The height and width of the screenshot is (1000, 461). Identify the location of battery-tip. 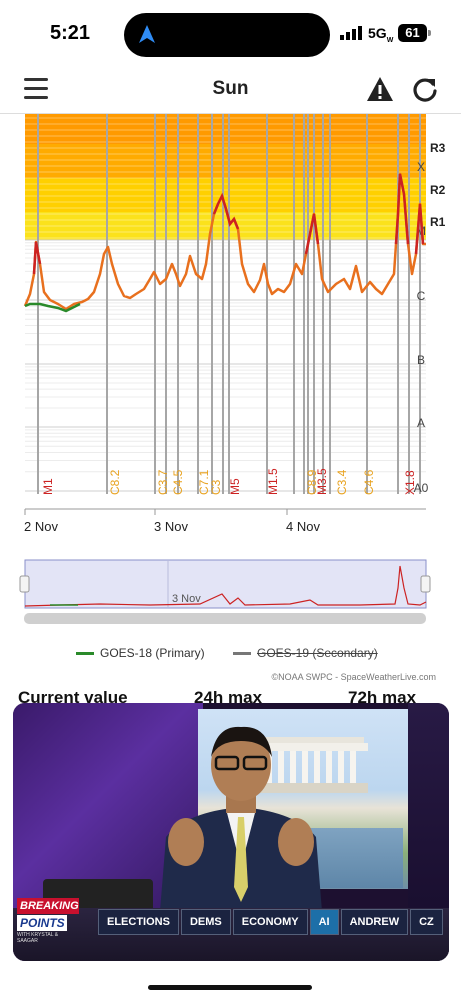
(429, 33).